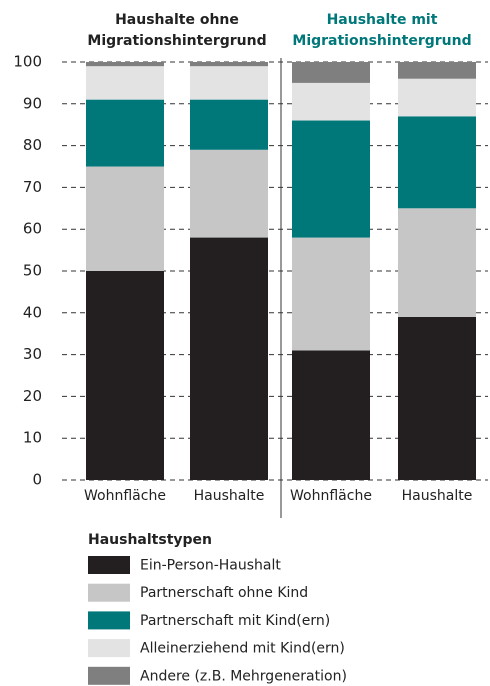 This screenshot has width=490, height=686. Describe the element at coordinates (235, 621) in the screenshot. I see `legend-label: Partnerschaft mit Kind(ern)` at that location.